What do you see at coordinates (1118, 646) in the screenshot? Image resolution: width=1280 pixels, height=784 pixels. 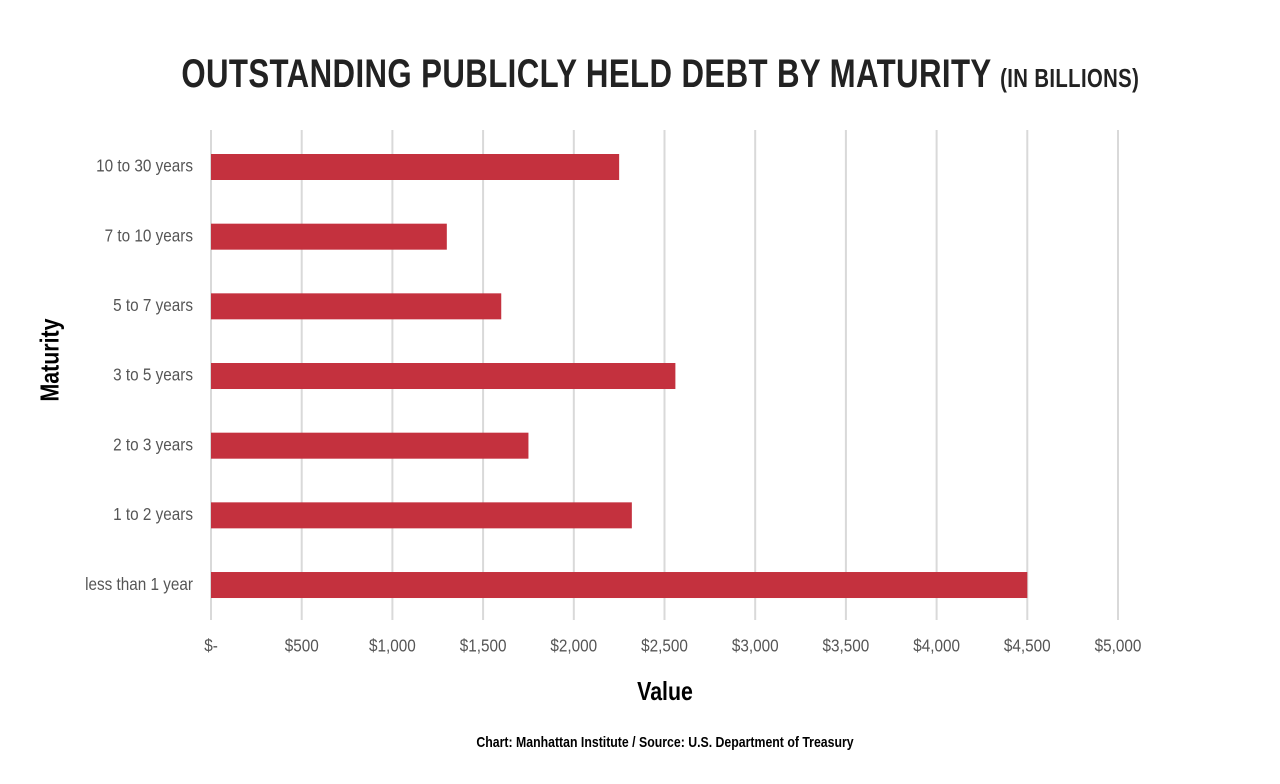 I see `x-tick-label: $5,000` at bounding box center [1118, 646].